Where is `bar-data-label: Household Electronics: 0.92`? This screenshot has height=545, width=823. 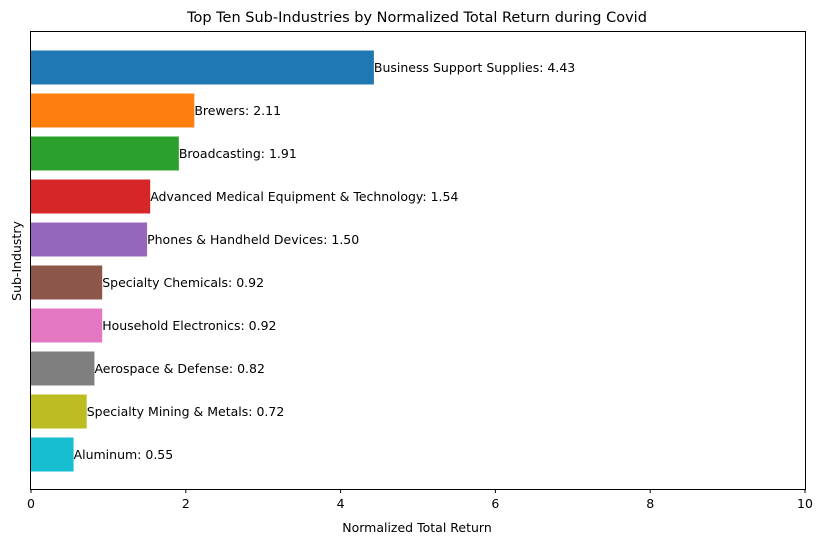
bar-data-label: Household Electronics: 0.92 is located at coordinates (189, 325).